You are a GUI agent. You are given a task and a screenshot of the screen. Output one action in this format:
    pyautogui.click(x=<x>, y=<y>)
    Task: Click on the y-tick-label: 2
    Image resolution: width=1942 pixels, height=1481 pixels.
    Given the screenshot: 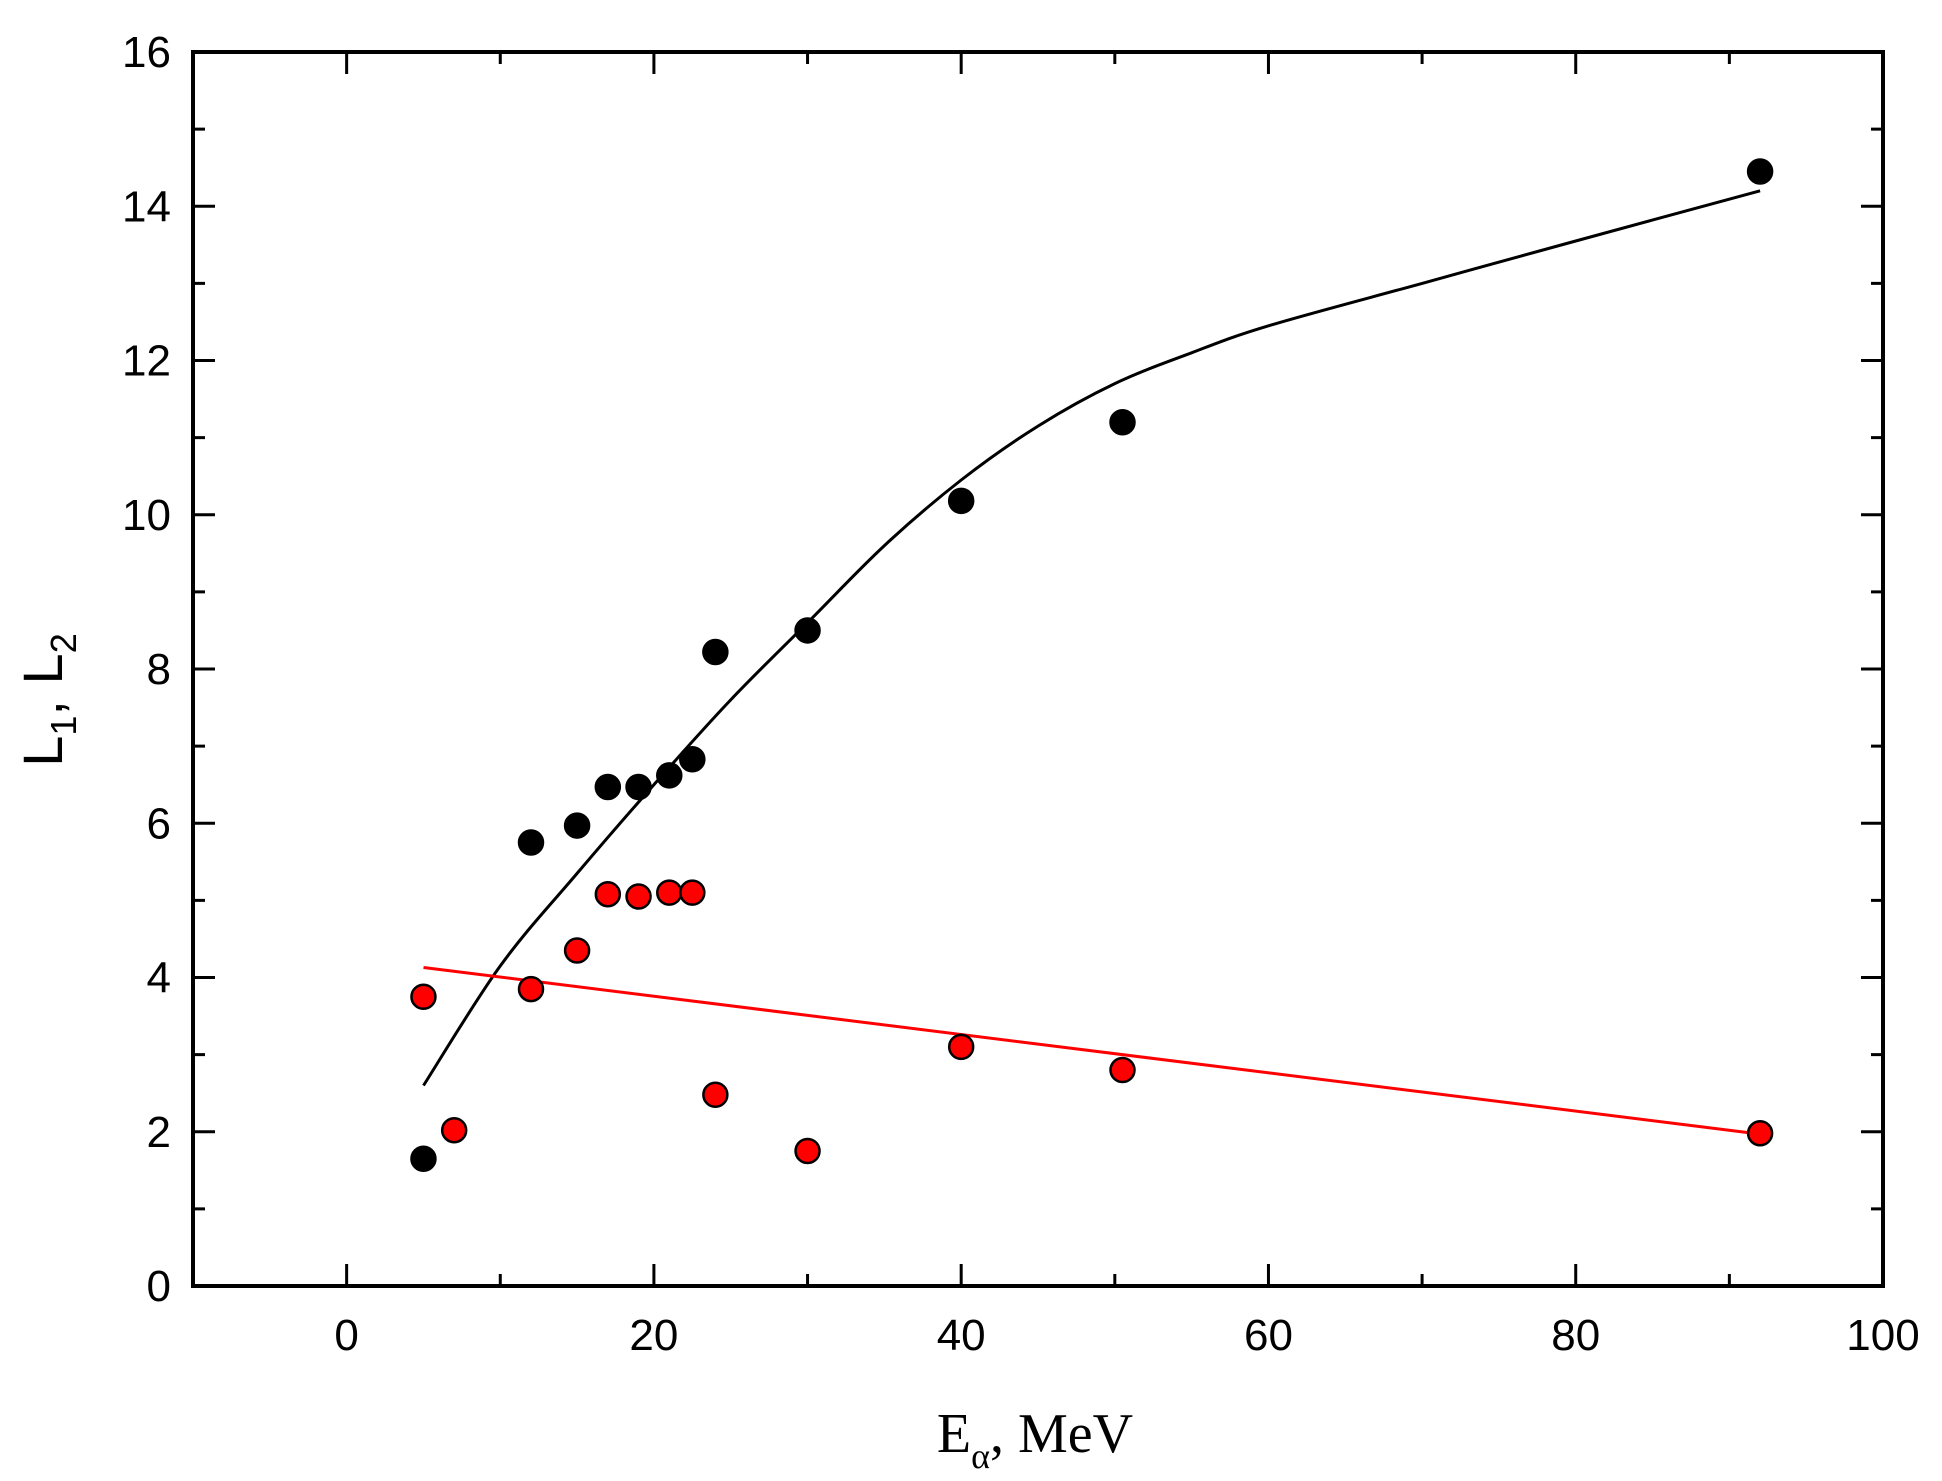 What is the action you would take?
    pyautogui.click(x=159, y=1132)
    